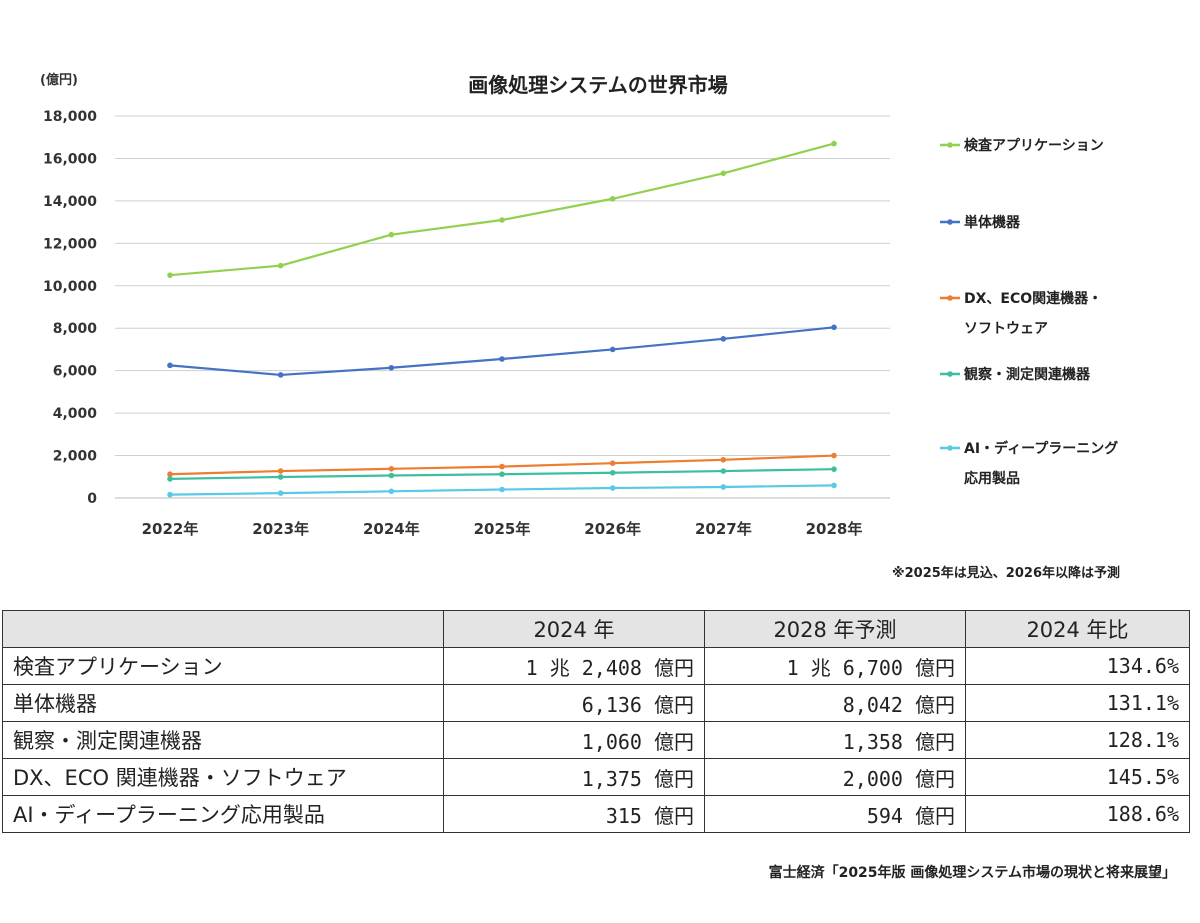  What do you see at coordinates (223, 777) in the screenshot?
I see `table-cell-category: DX、ECO 関連機器・ソフトウェア` at bounding box center [223, 777].